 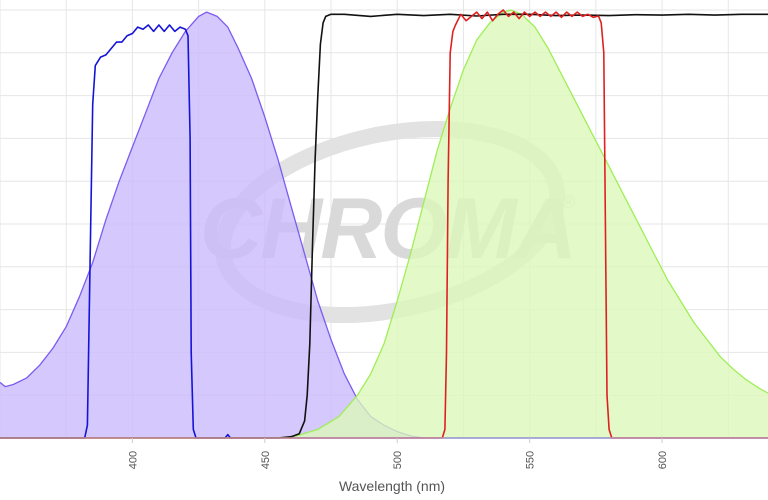 What do you see at coordinates (663, 460) in the screenshot?
I see `x-tick-label: 600` at bounding box center [663, 460].